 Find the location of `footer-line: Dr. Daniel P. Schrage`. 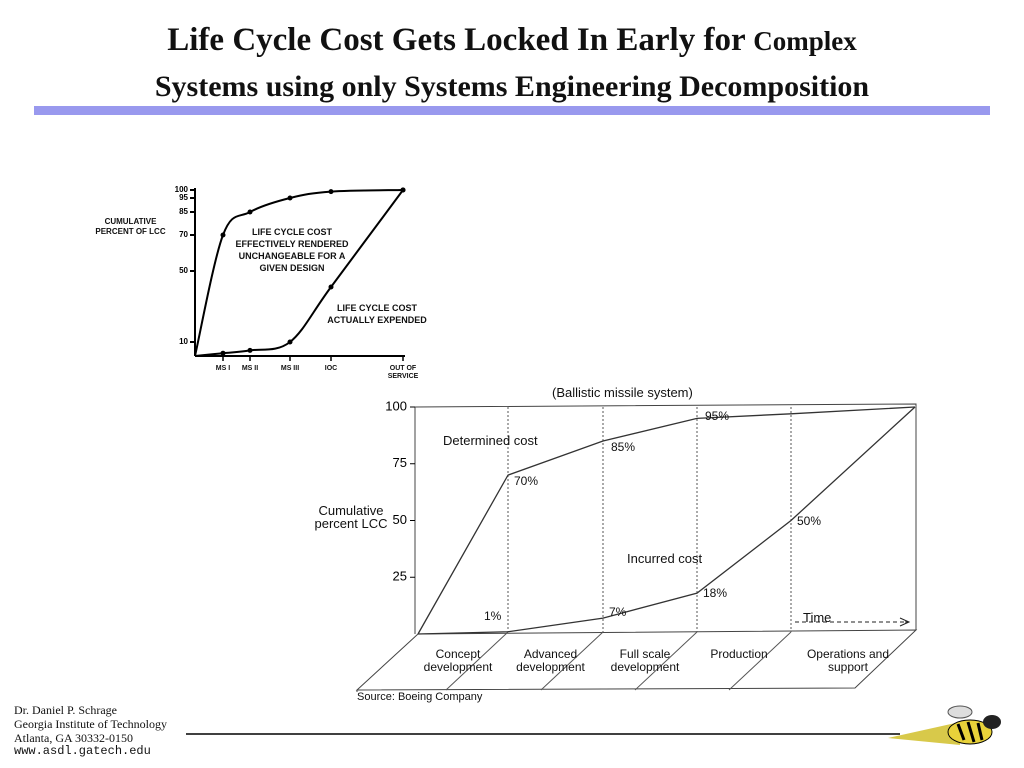

footer-line: Dr. Daniel P. Schrage is located at coordinates (65, 710).